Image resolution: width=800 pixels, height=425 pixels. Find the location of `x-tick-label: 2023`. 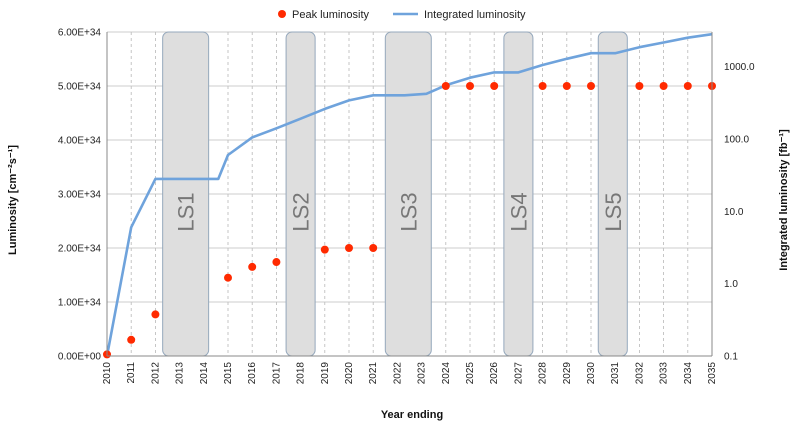

x-tick-label: 2023 is located at coordinates (422, 373).